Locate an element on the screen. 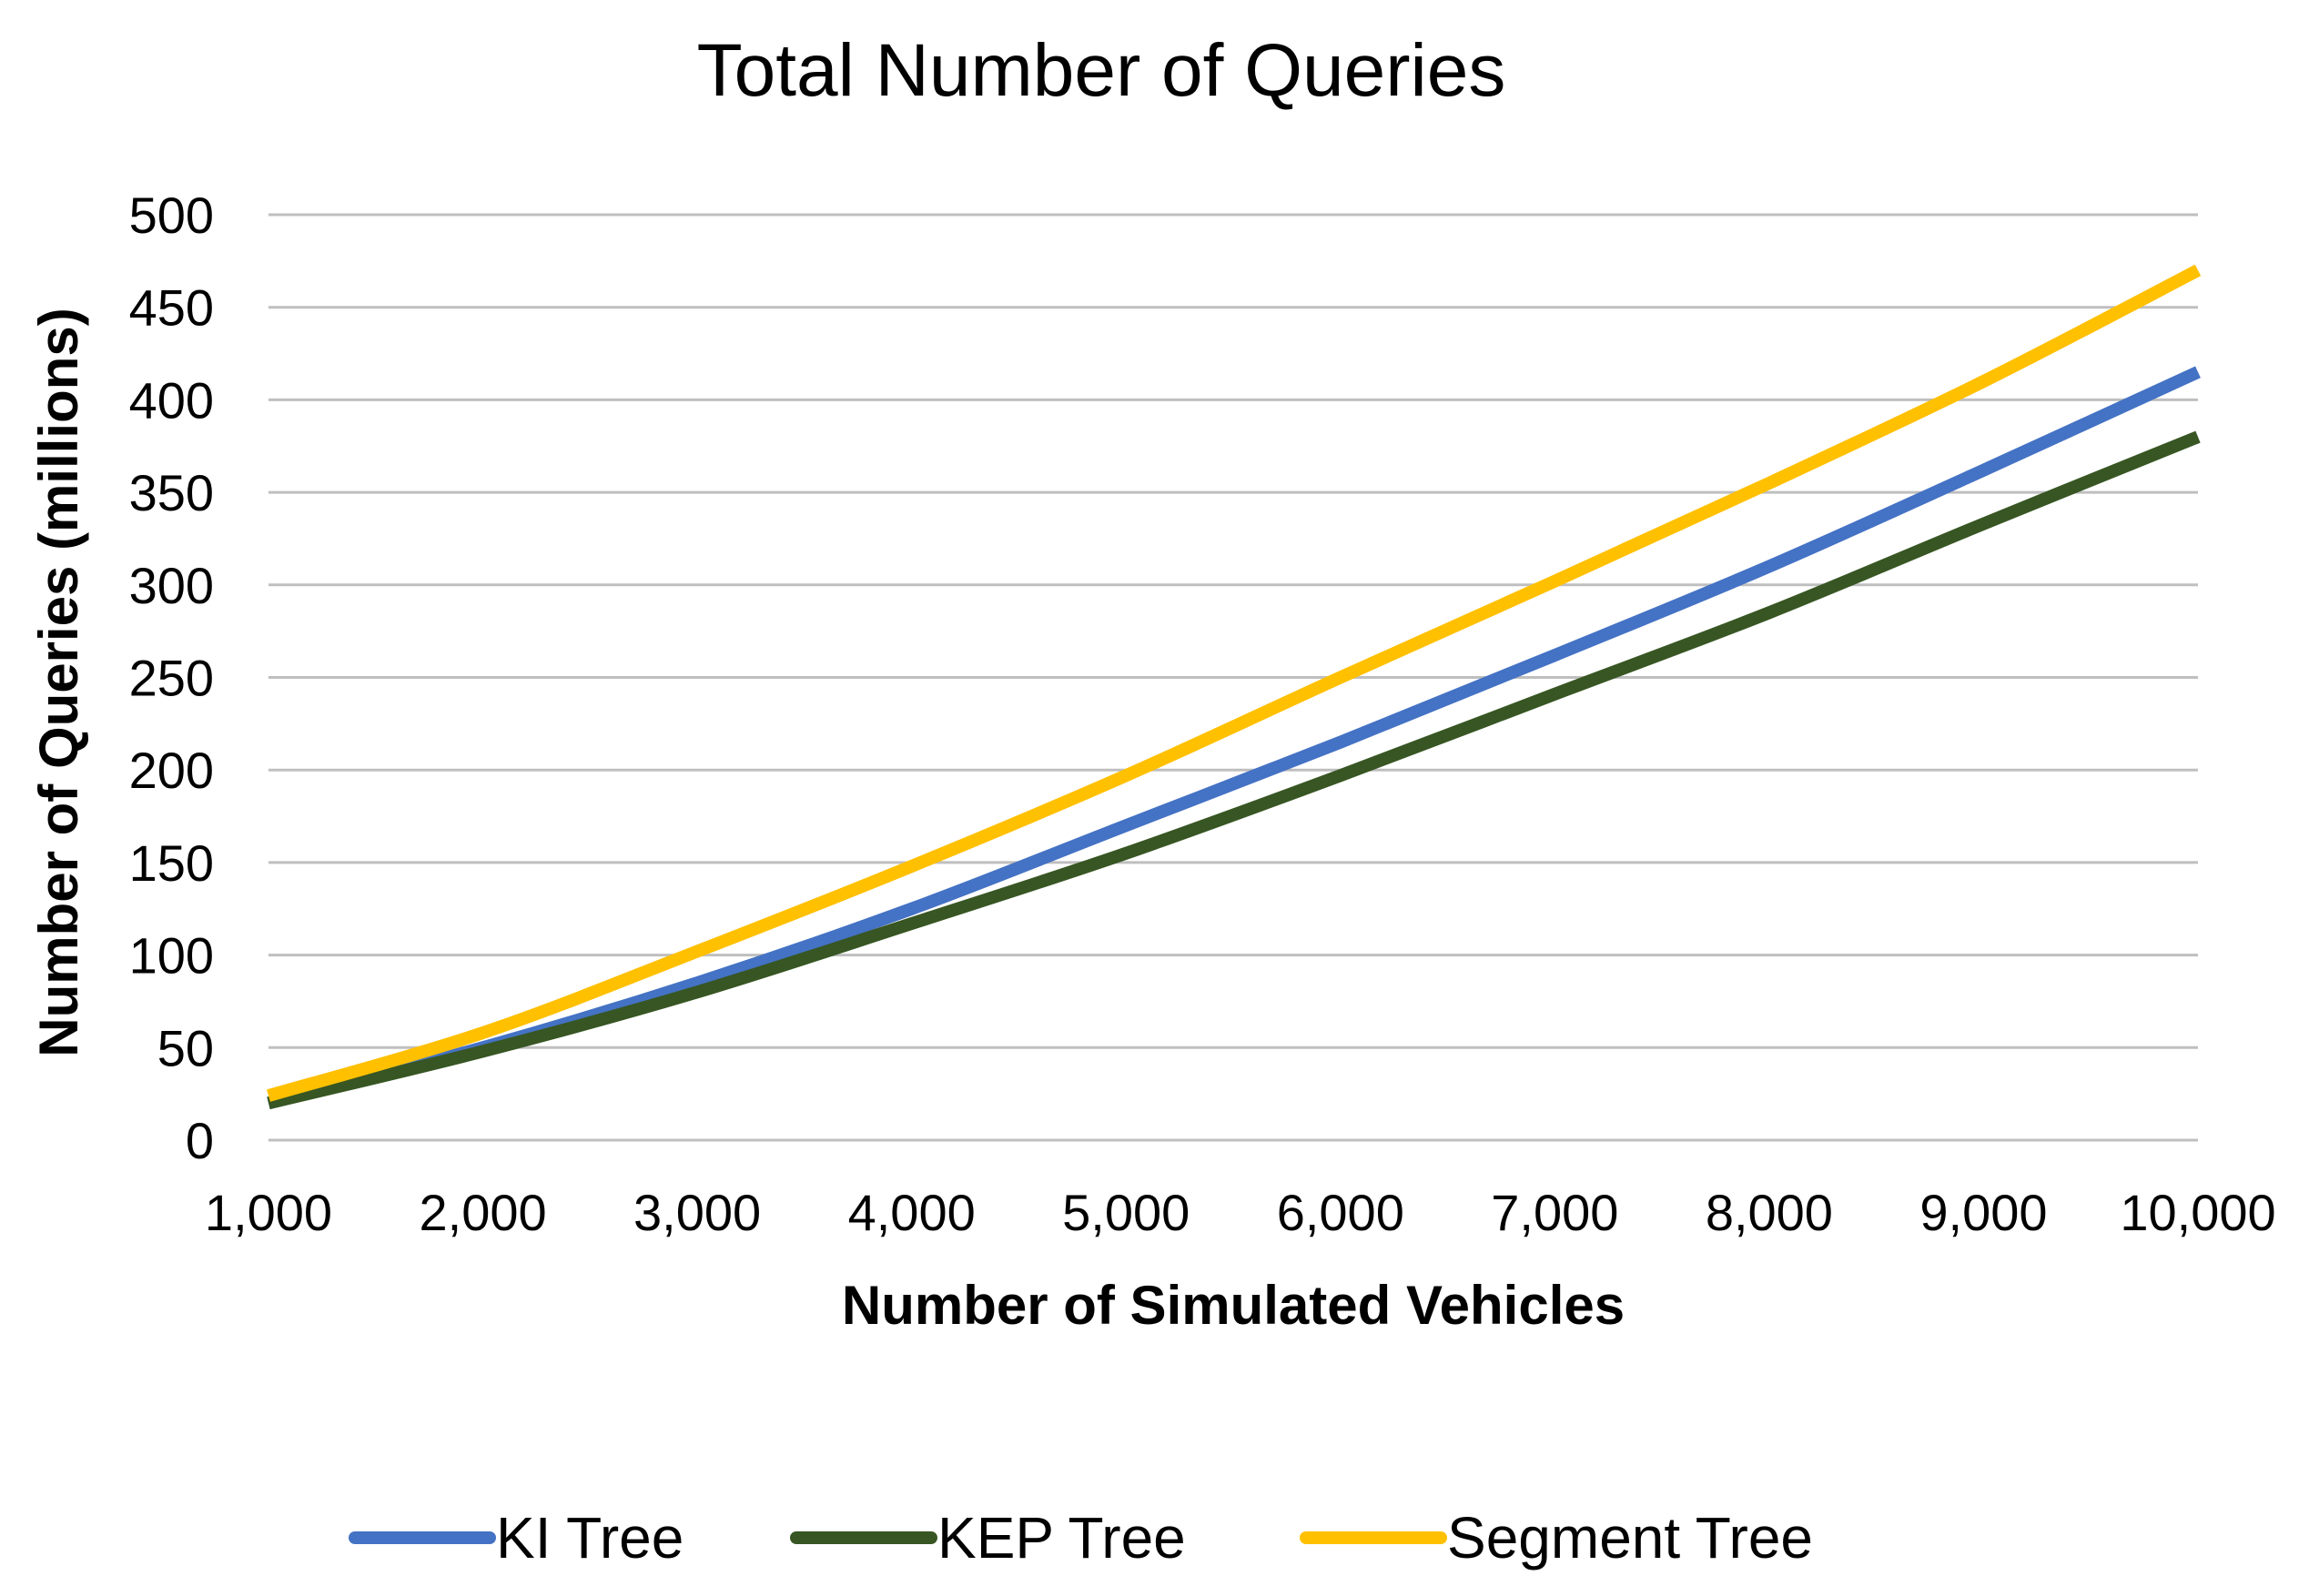 Image resolution: width=2309 pixels, height=1596 pixels. x-tick-label: 4,000 is located at coordinates (912, 1212).